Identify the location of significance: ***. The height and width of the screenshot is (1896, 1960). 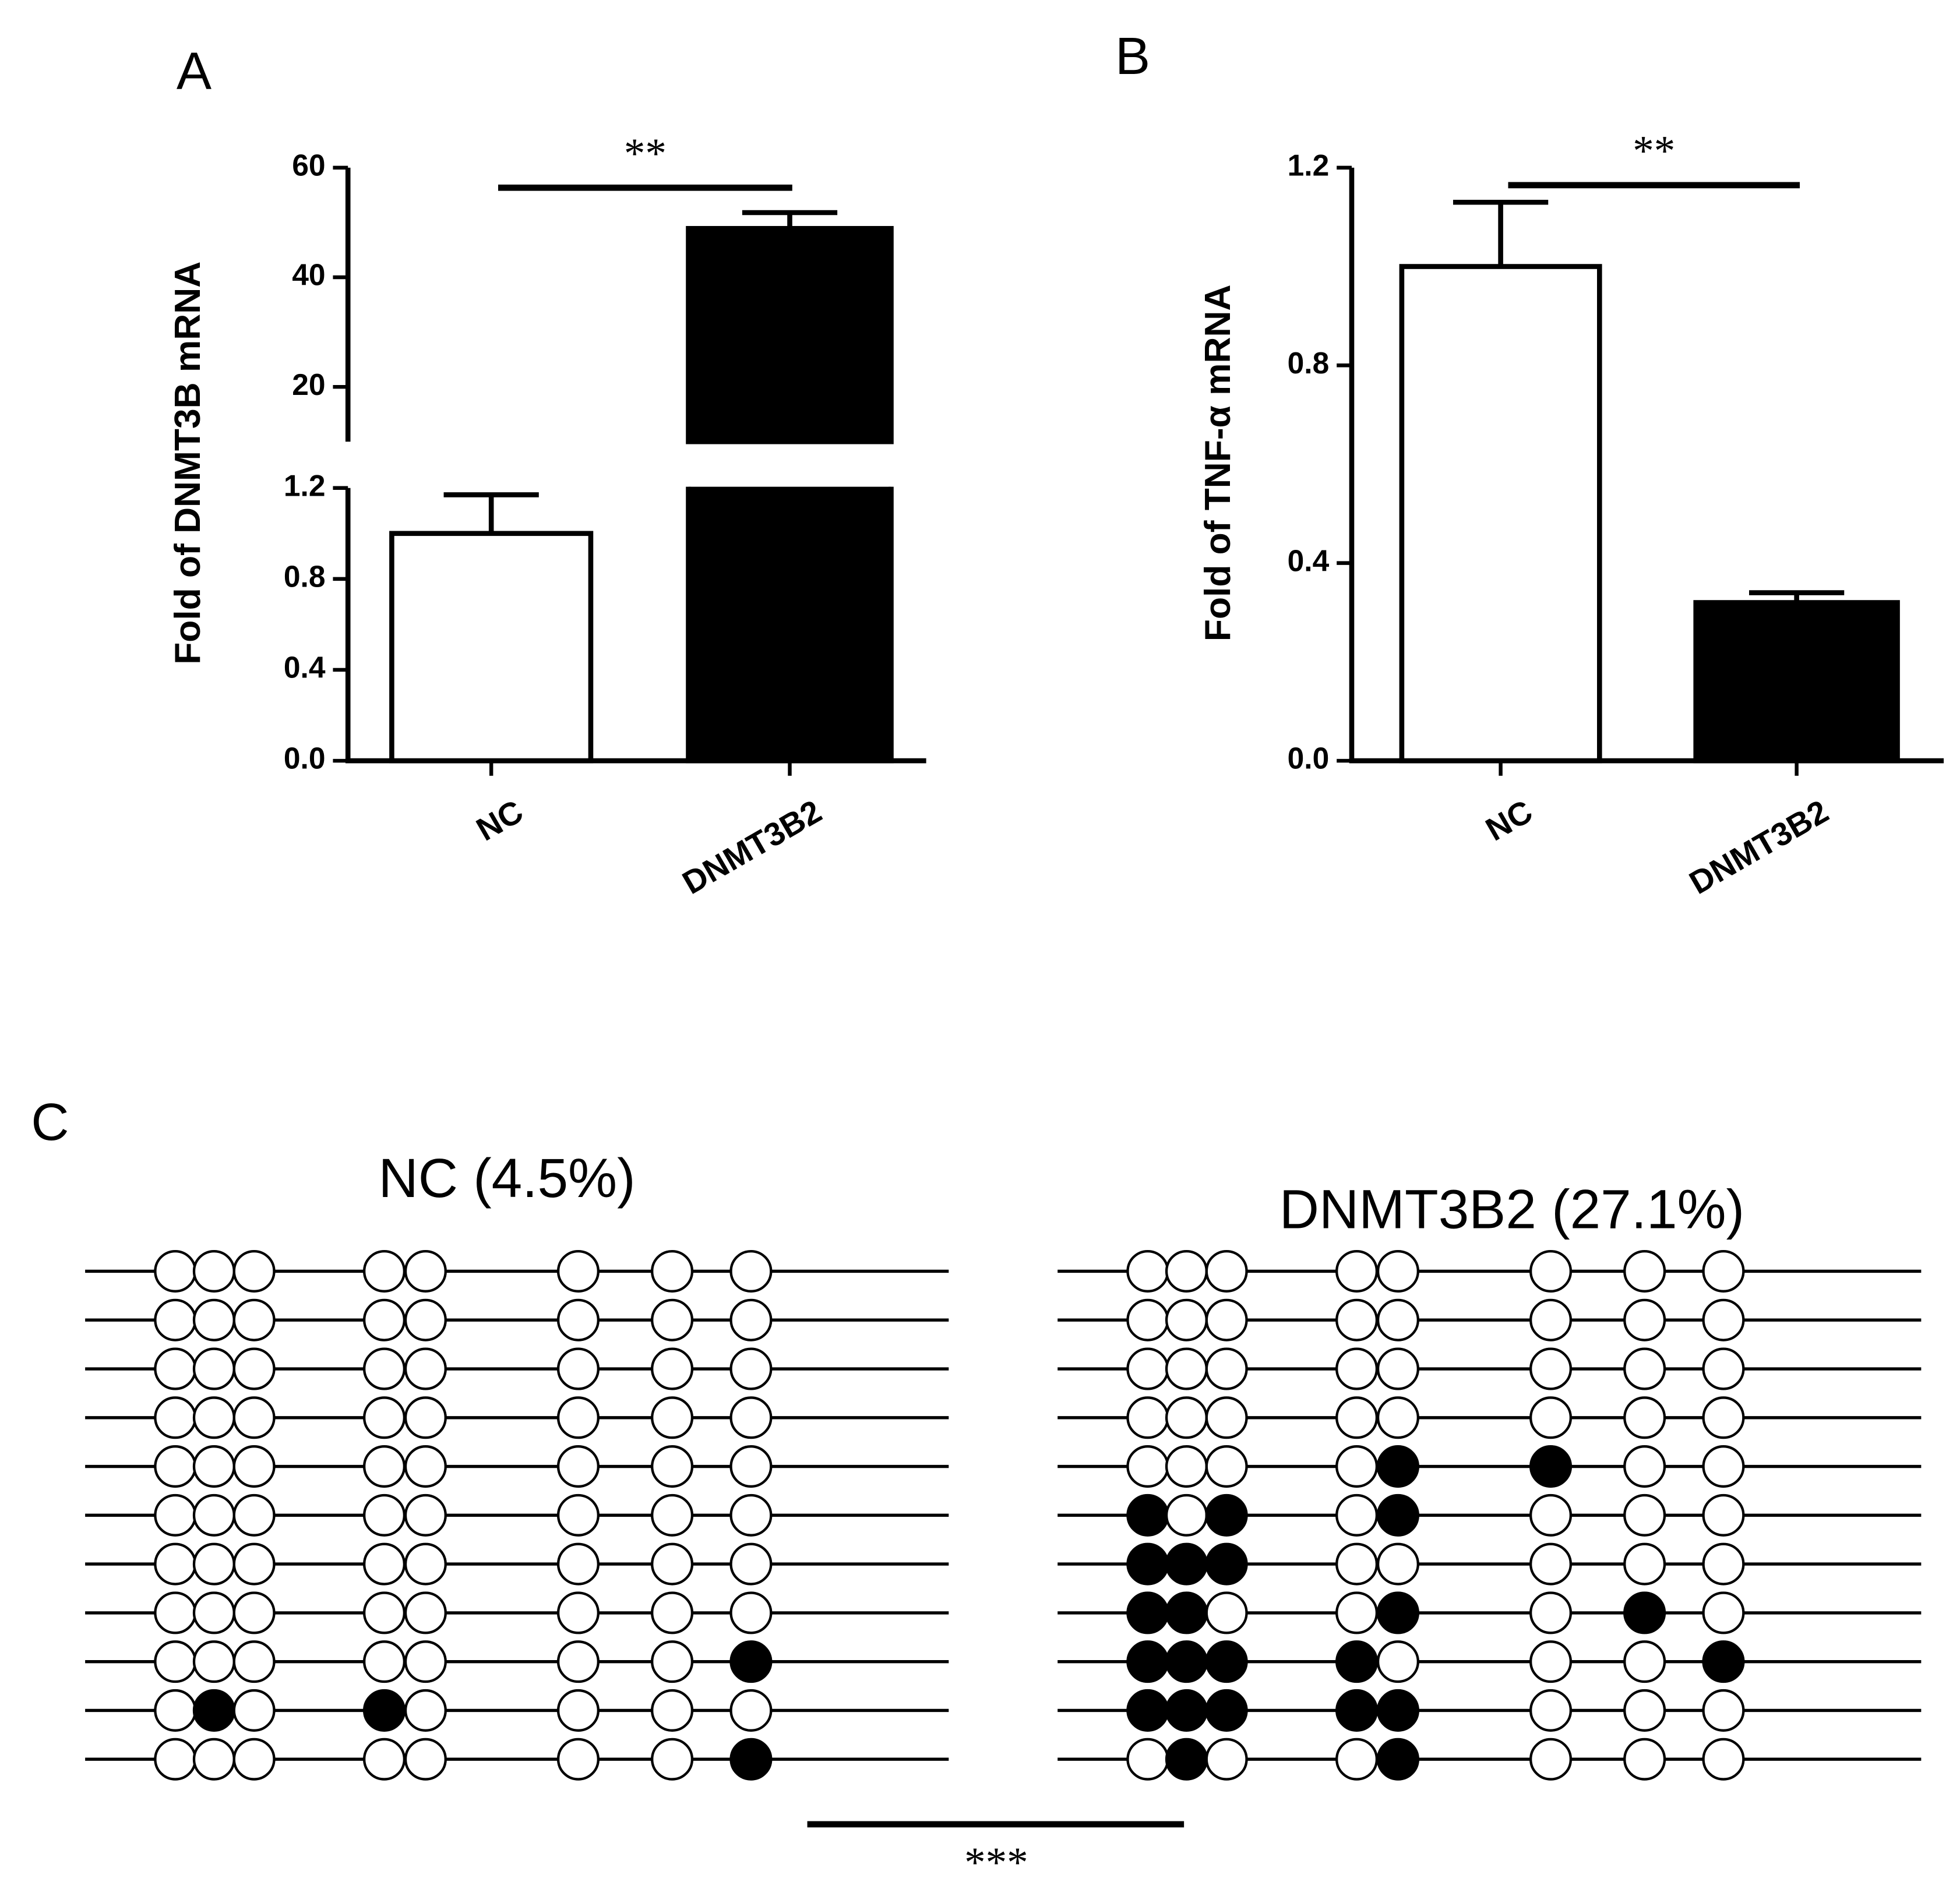
(996, 1862).